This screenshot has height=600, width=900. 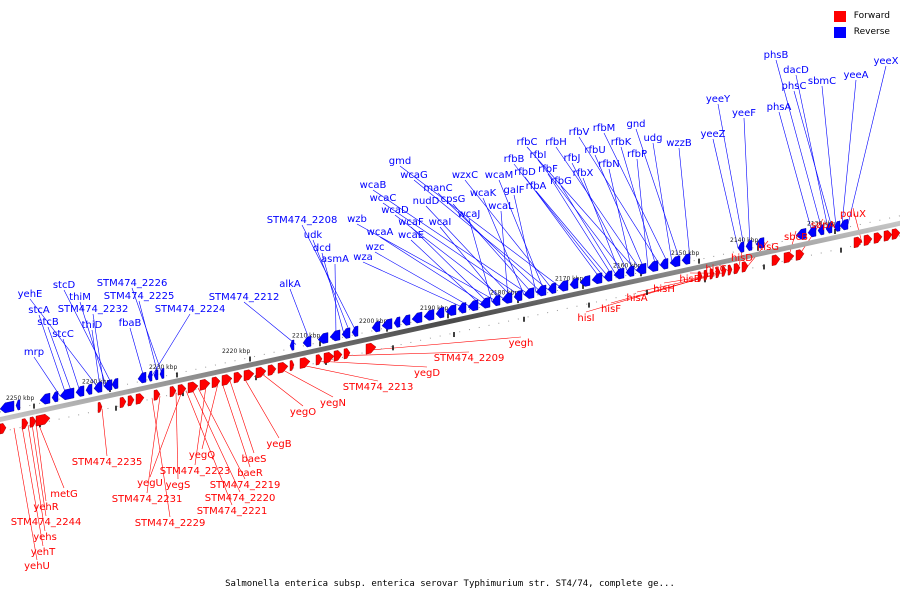 I want to click on gene-label: yeeF, so click(x=744, y=113).